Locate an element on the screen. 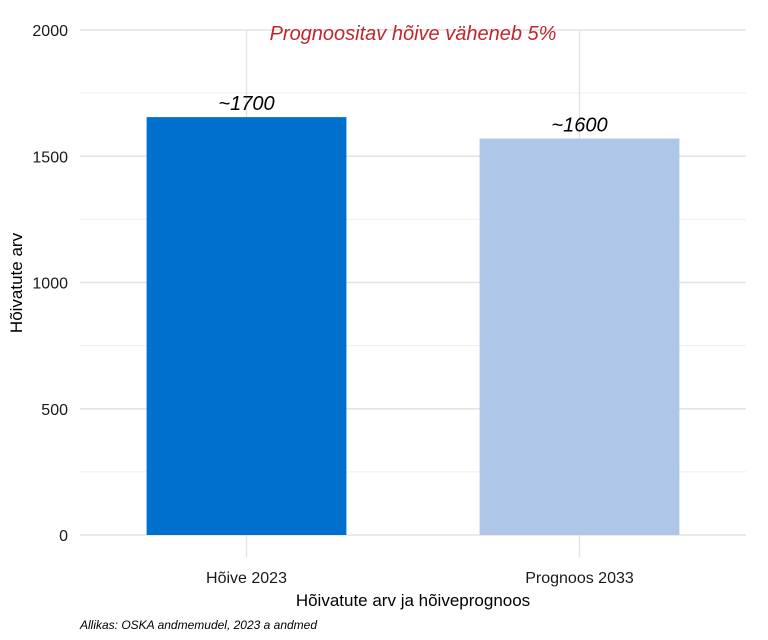 The image size is (768, 640). chart-annotation: Prognoositav hõive väheneb 5% is located at coordinates (413, 34).